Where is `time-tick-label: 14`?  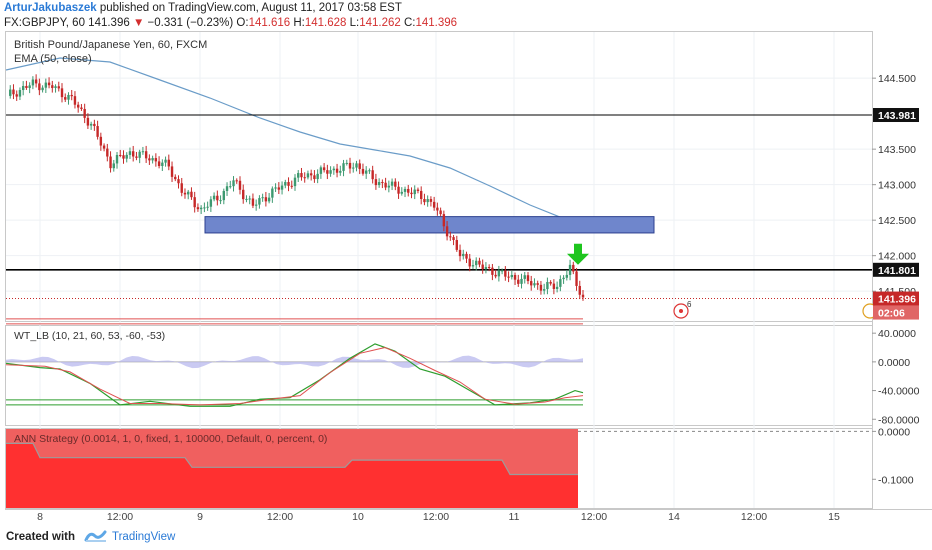 time-tick-label: 14 is located at coordinates (674, 516).